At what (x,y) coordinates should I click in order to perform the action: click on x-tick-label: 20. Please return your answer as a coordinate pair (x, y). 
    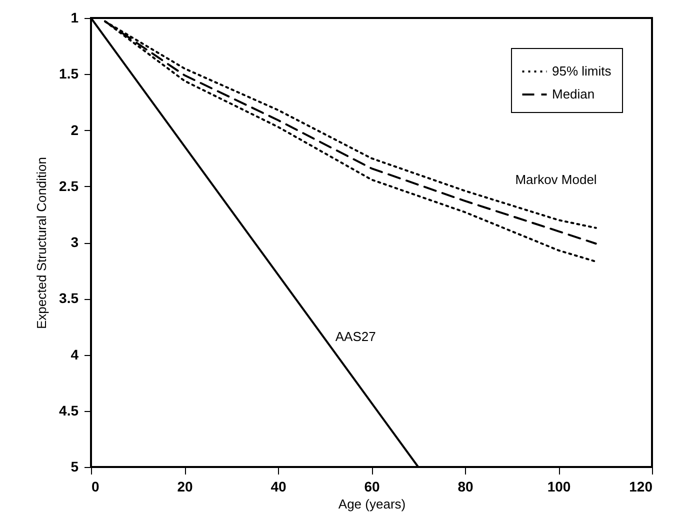
    Looking at the image, I should click on (185, 486).